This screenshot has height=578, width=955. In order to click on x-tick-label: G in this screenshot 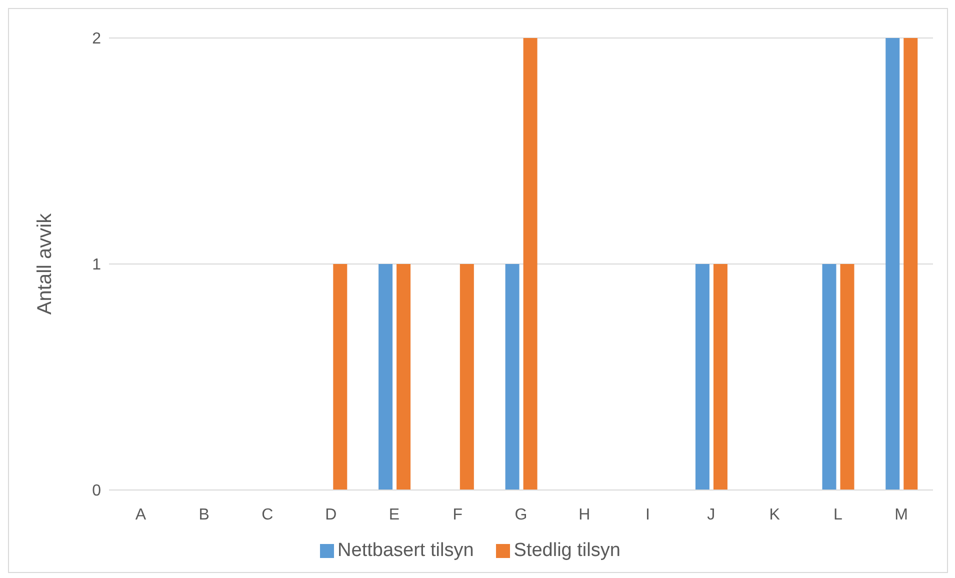, I will do `click(521, 515)`.